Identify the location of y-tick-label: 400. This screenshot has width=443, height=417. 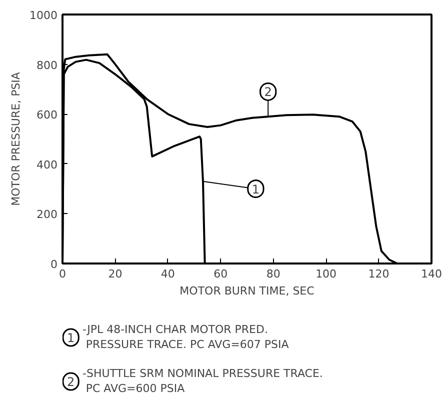
(47, 165).